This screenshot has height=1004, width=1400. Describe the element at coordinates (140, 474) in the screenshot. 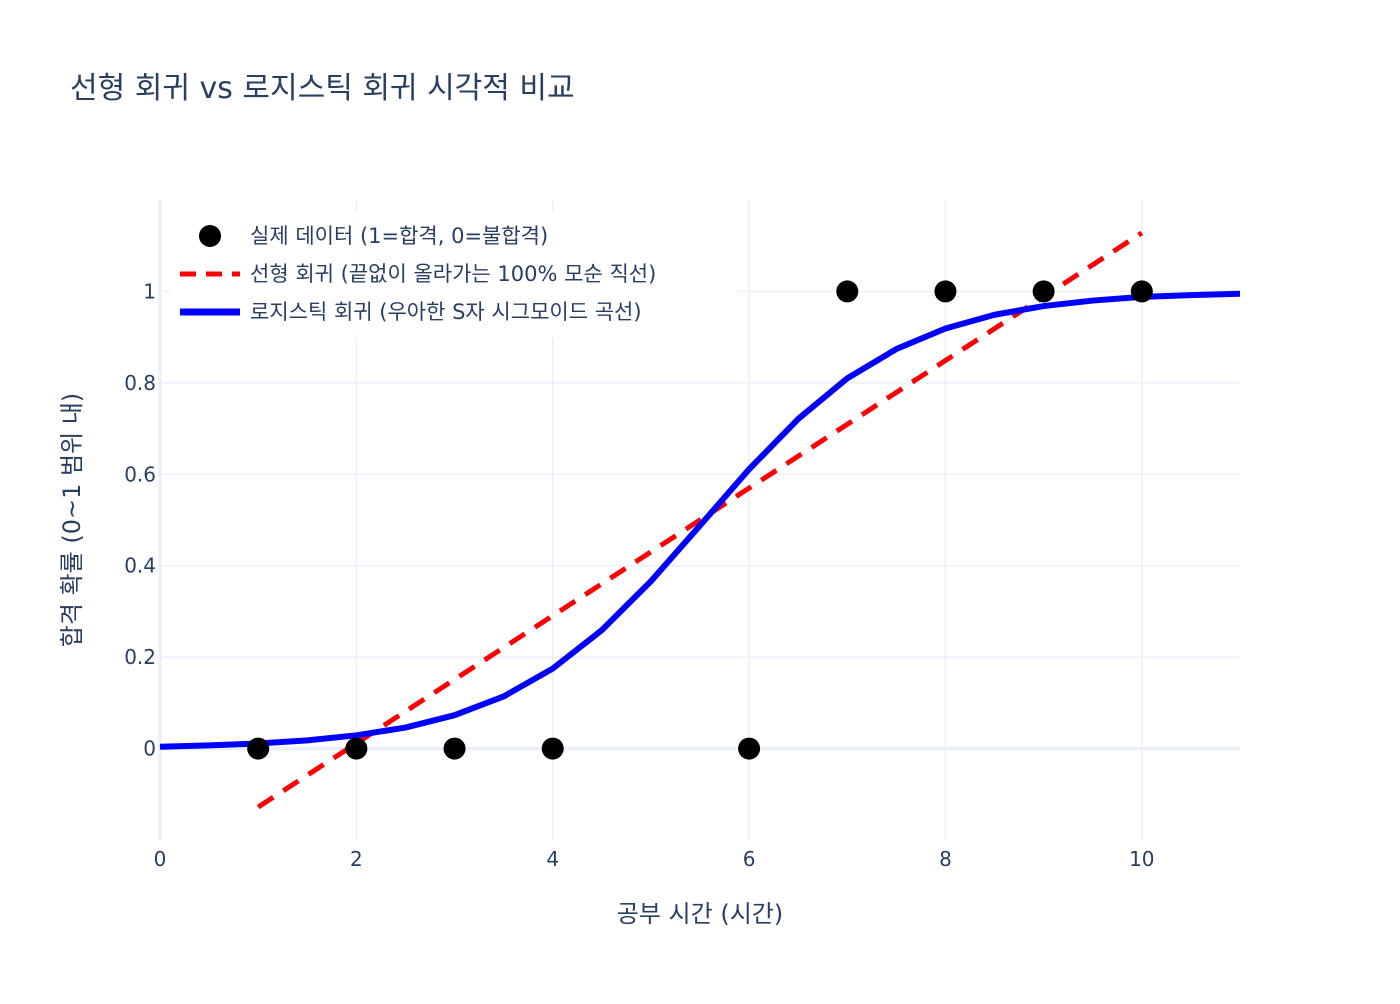

I see `y-tick-label: 0.6` at that location.